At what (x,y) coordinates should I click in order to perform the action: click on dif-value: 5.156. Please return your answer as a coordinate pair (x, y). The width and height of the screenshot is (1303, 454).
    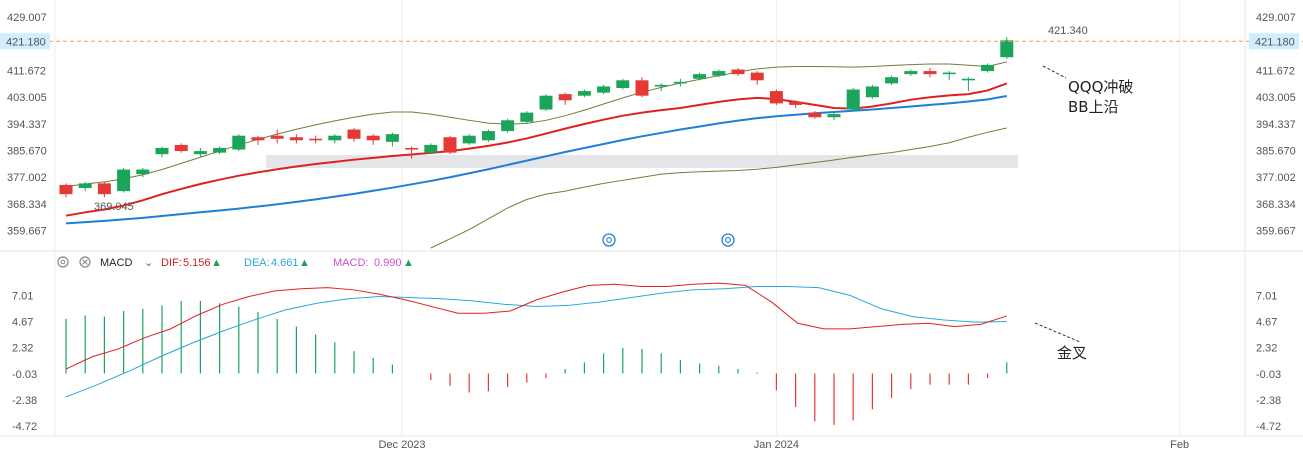
    Looking at the image, I should click on (197, 263).